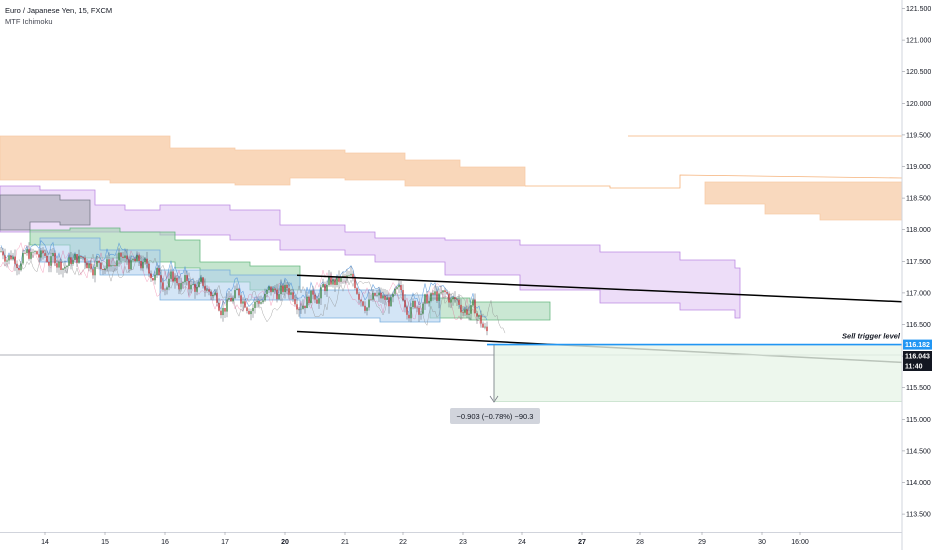 This screenshot has height=550, width=932. What do you see at coordinates (918, 199) in the screenshot?
I see `price-tick-label: 118.500` at bounding box center [918, 199].